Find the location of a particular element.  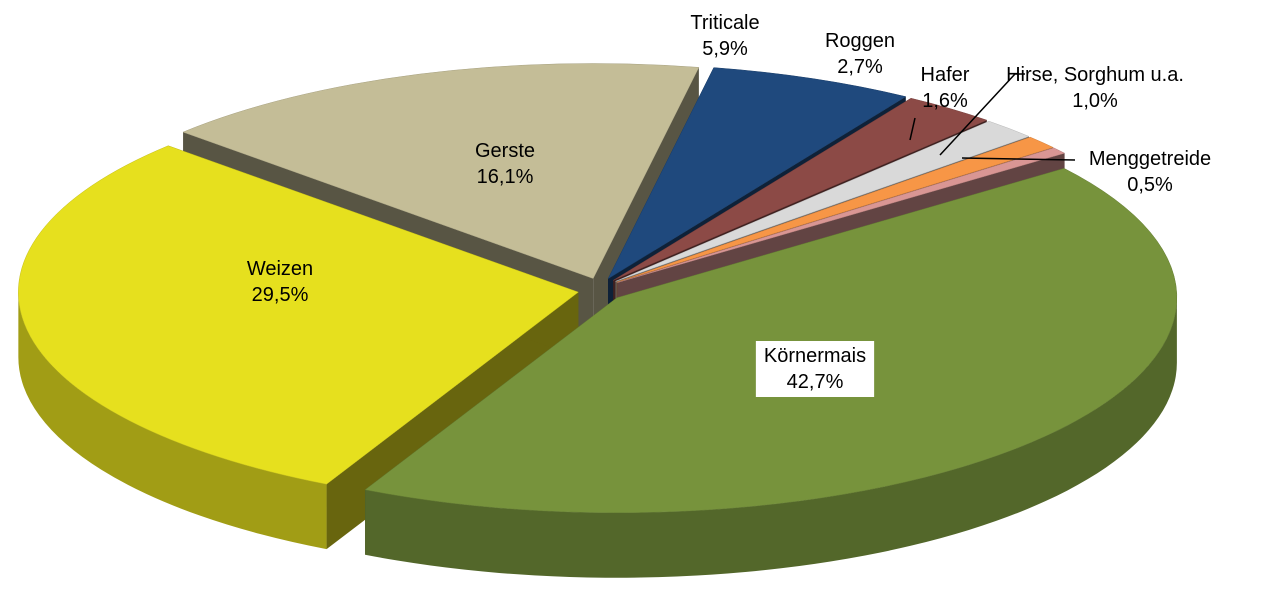

label-box is located at coordinates (815, 369).